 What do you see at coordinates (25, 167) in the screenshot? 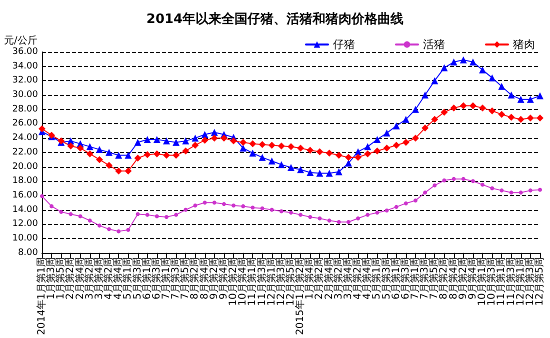
I see `y-tick-label: 20.00` at bounding box center [25, 167].